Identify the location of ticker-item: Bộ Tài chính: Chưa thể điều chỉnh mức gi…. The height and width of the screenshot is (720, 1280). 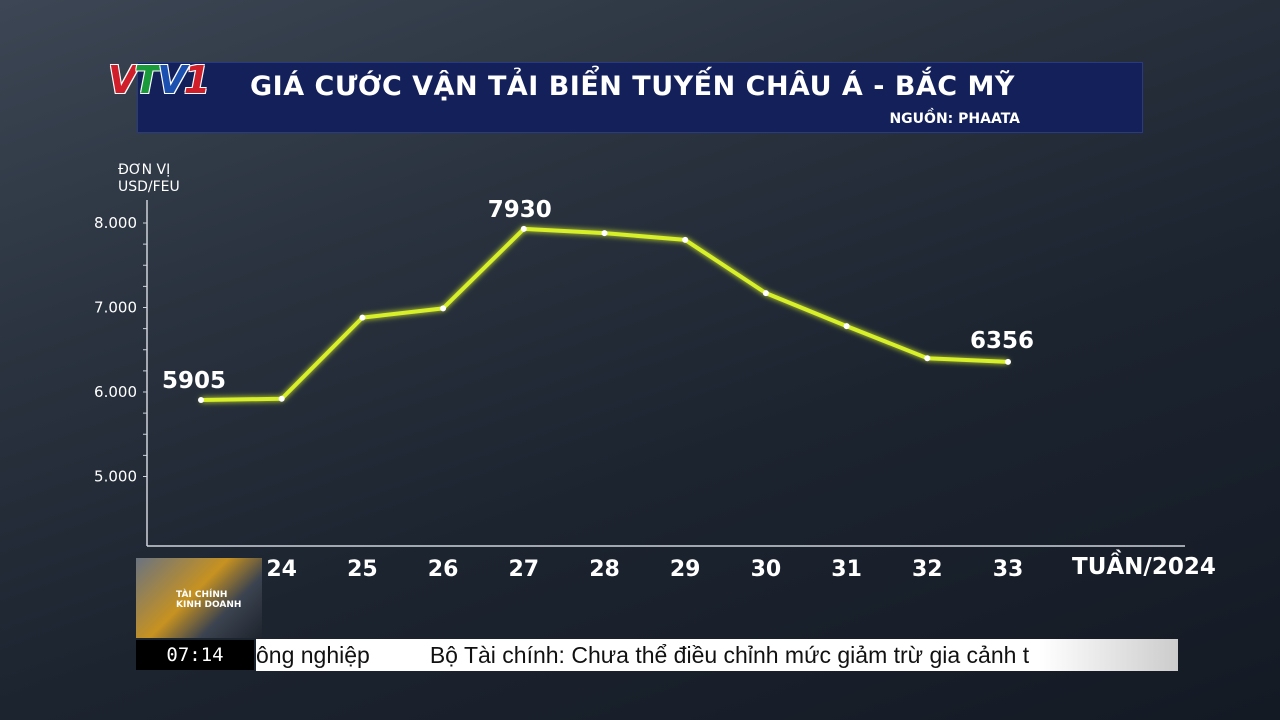
(729, 655).